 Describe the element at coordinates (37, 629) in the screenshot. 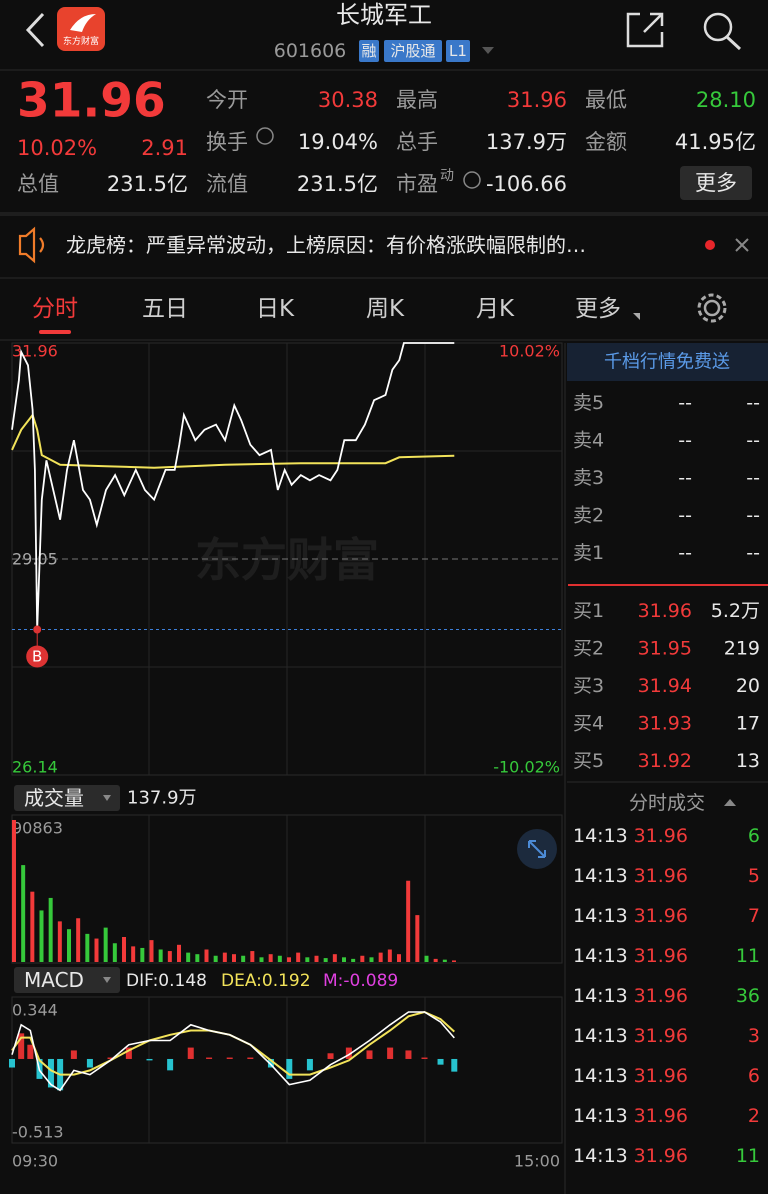

I see `trade-marker-dot` at that location.